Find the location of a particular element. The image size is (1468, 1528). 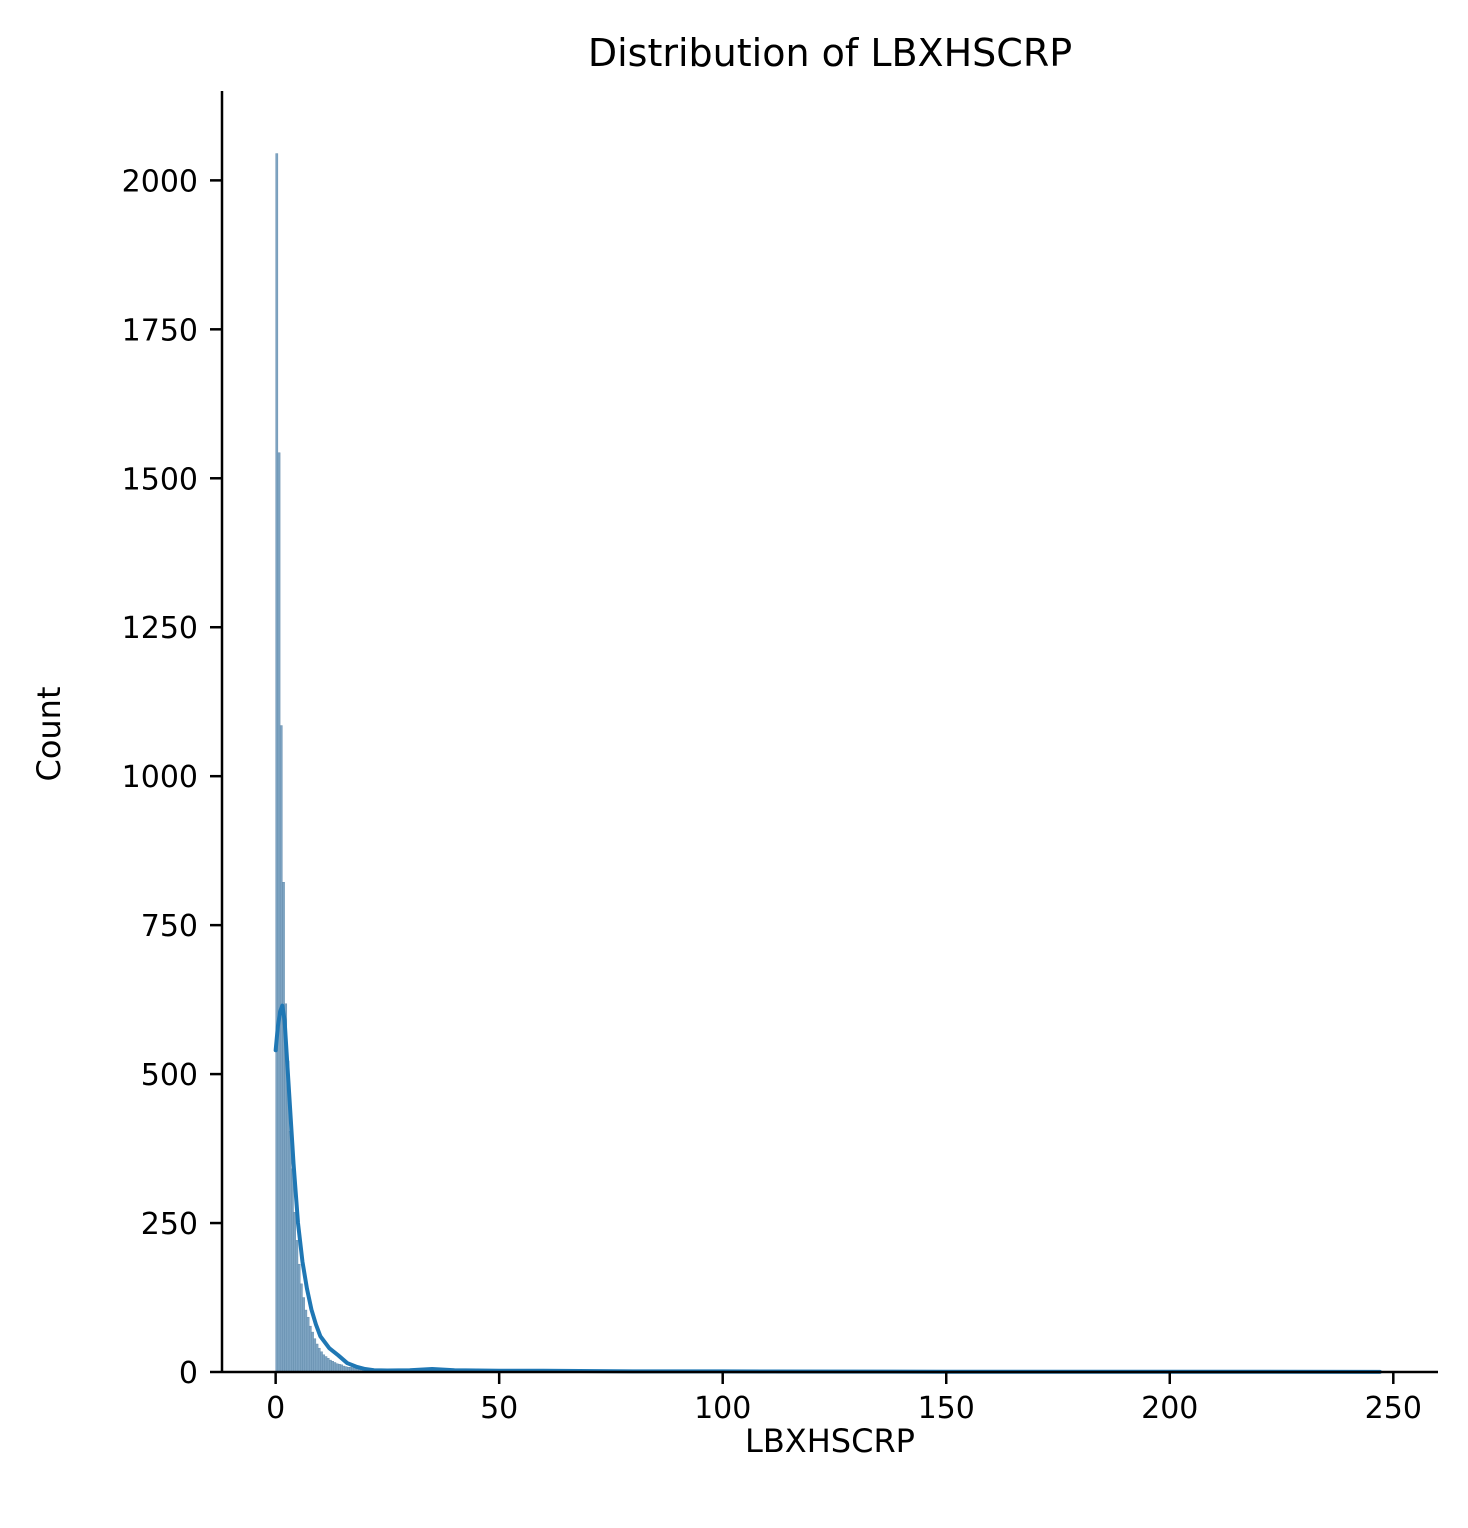

x-tick-label: 250 is located at coordinates (1393, 1408).